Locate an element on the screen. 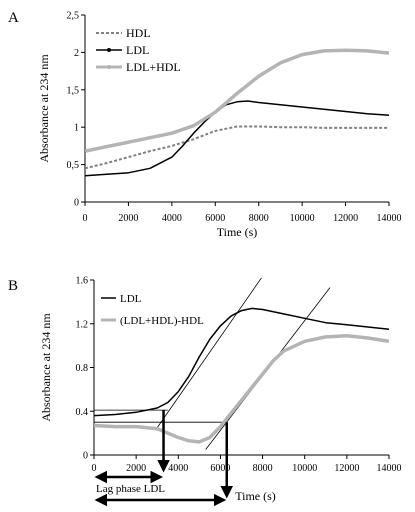  lag-phase-label: Lag phase LDL is located at coordinates (130, 489).